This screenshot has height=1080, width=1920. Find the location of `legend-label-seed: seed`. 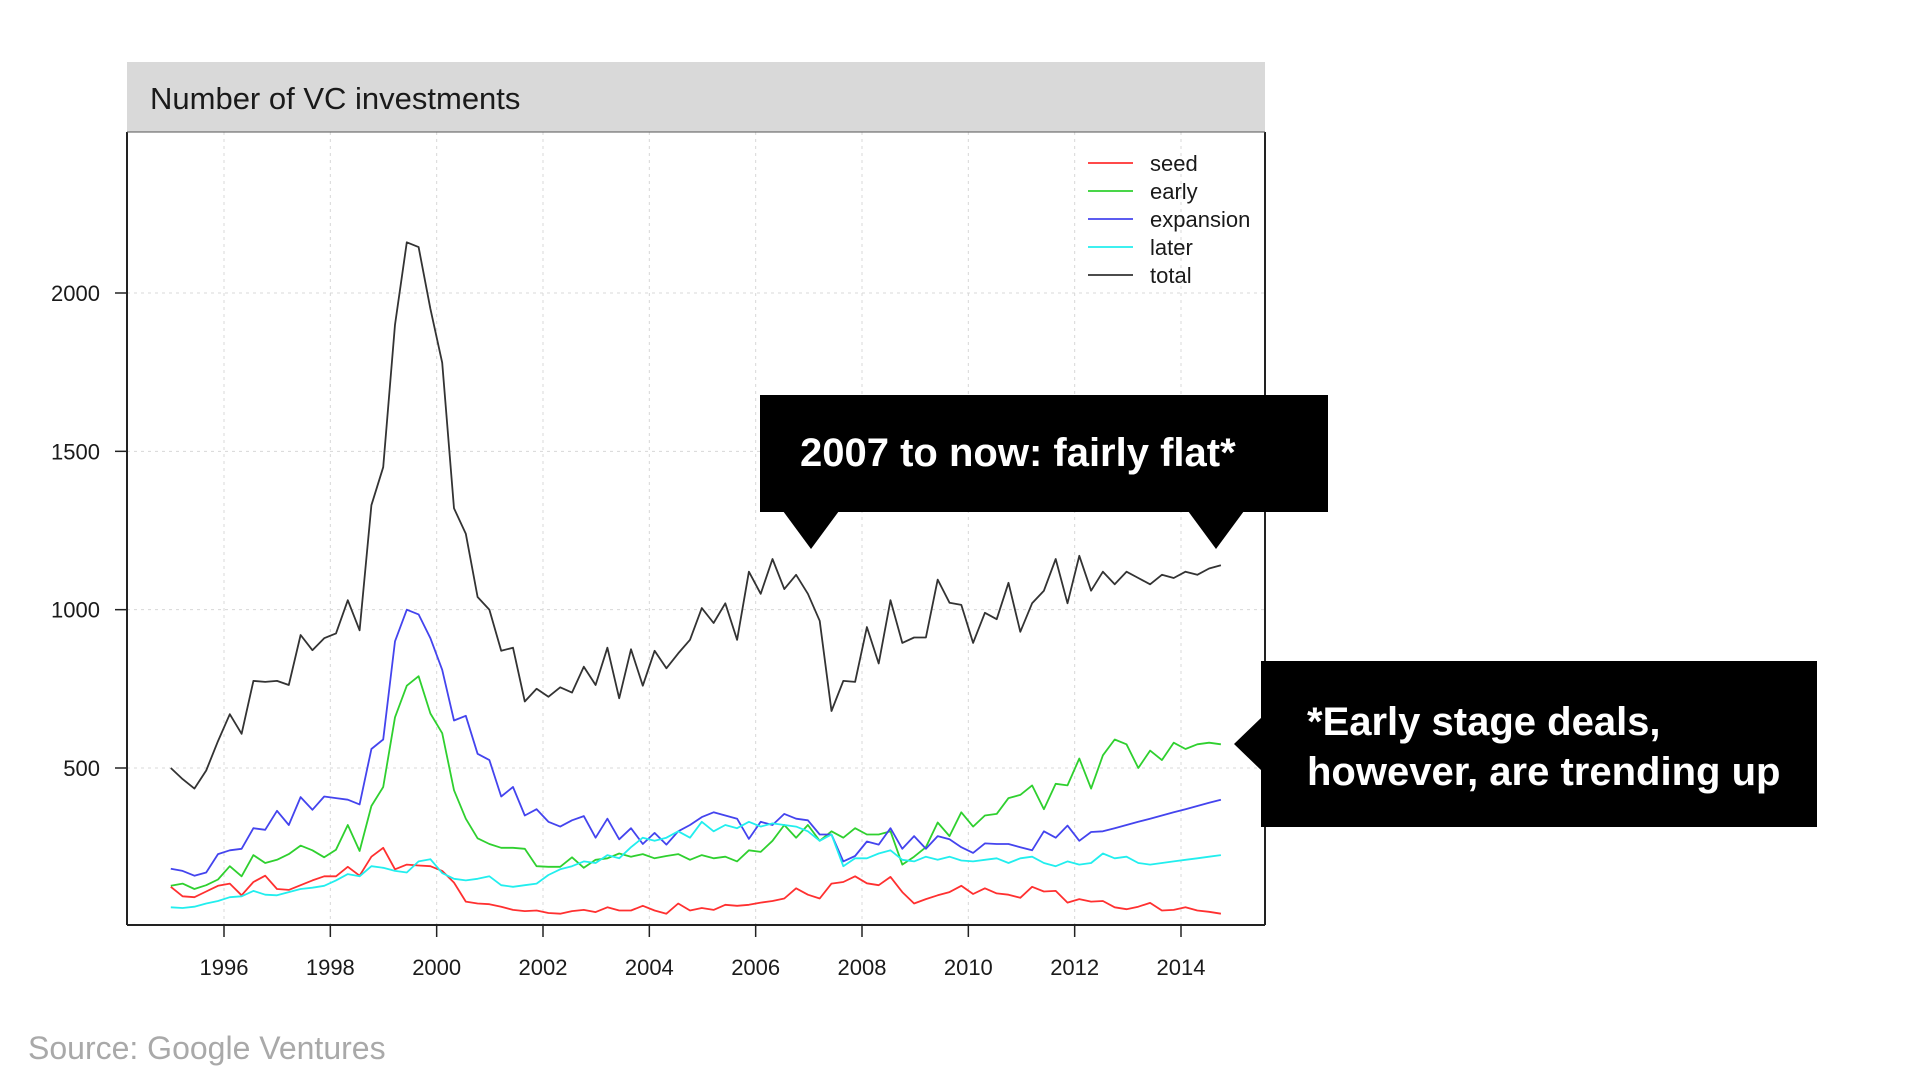

legend-label-seed: seed is located at coordinates (1174, 163).